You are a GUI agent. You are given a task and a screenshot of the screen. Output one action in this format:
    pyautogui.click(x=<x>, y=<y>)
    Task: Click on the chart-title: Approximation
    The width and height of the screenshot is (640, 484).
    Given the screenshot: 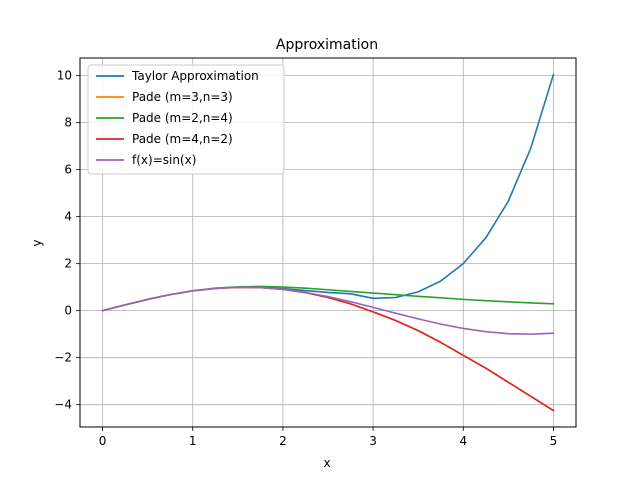 What is the action you would take?
    pyautogui.click(x=327, y=45)
    